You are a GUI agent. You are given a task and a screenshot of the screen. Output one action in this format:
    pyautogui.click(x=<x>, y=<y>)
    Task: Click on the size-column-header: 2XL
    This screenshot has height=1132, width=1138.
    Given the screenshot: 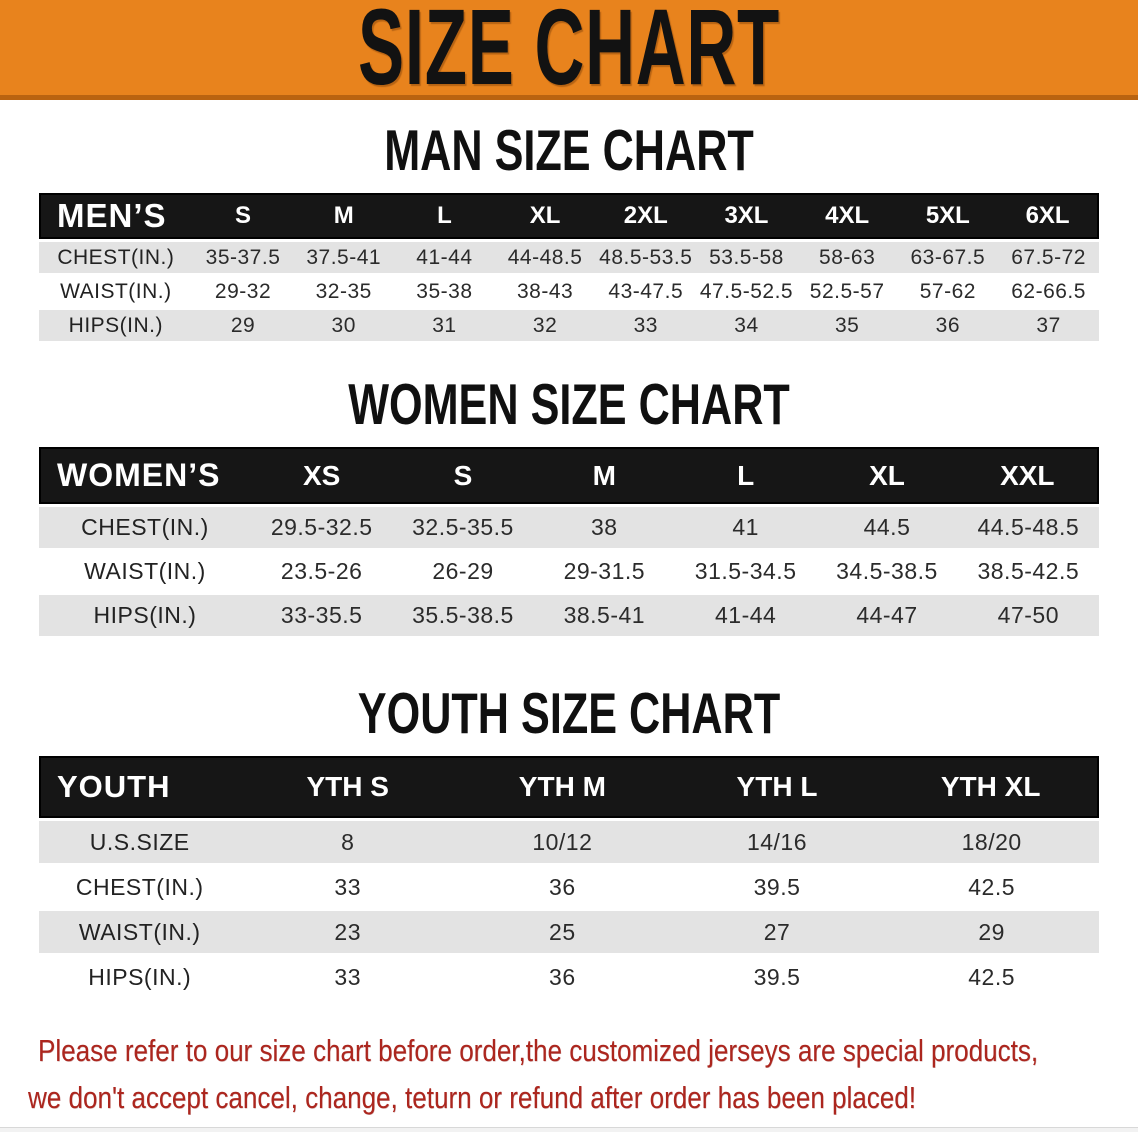 What is the action you would take?
    pyautogui.click(x=646, y=216)
    